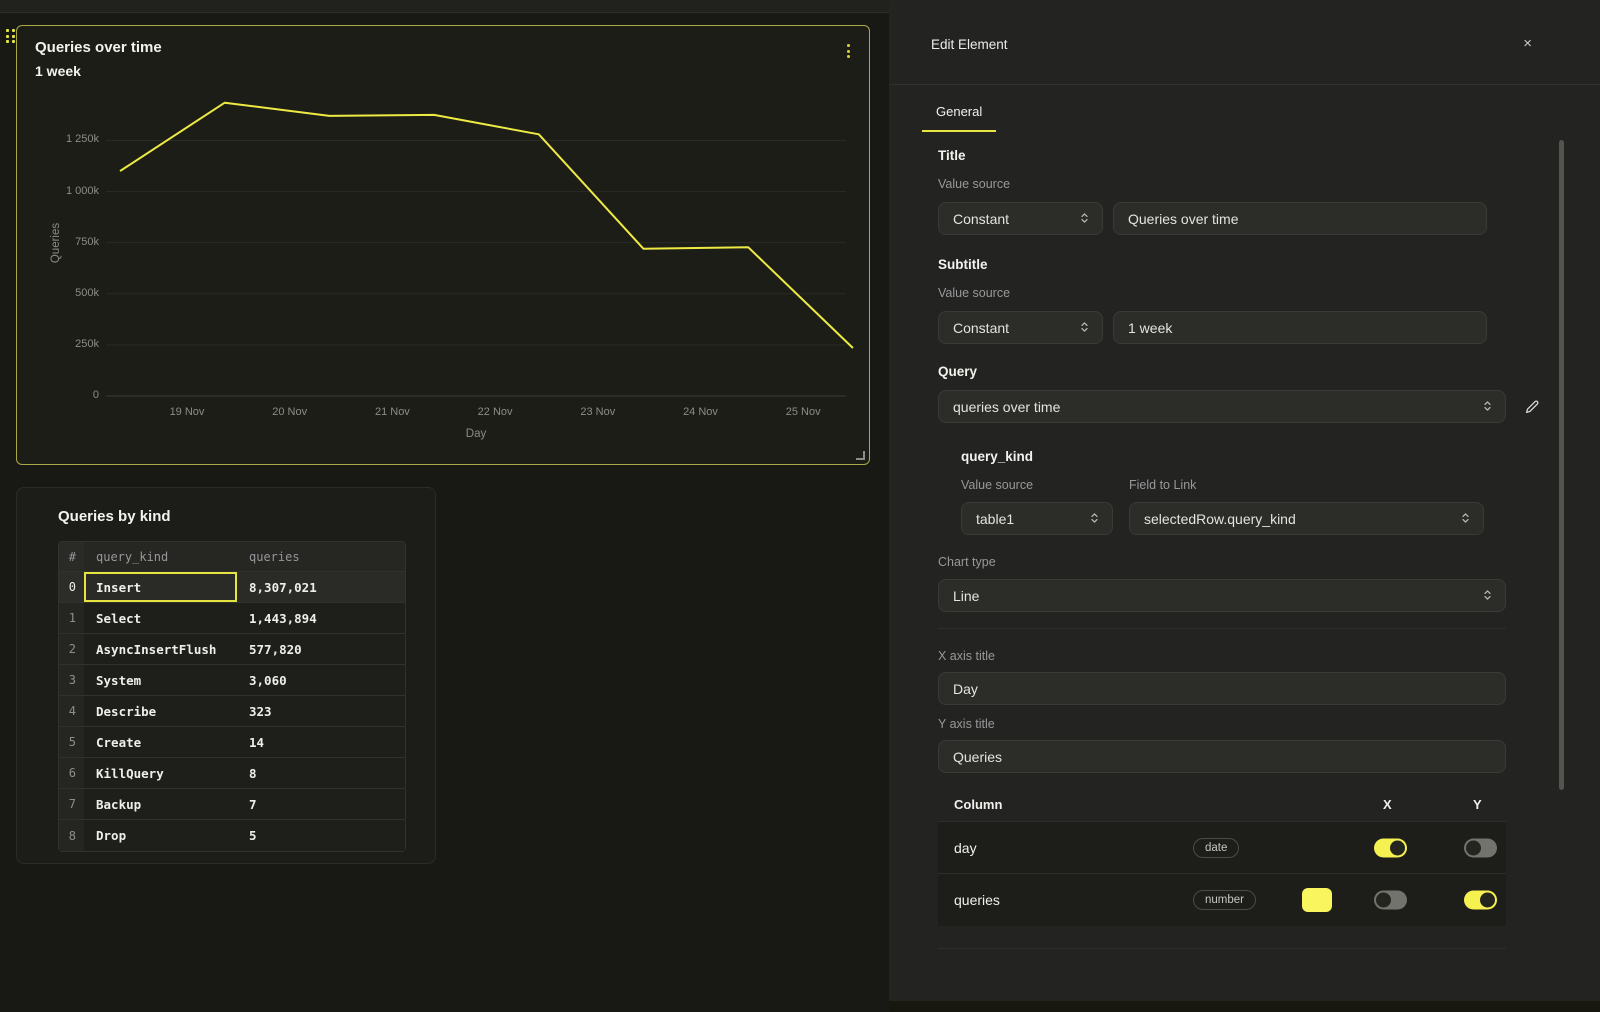 The width and height of the screenshot is (1600, 1012). Describe the element at coordinates (321, 649) in the screenshot. I see `queries-cell: 577,820` at that location.